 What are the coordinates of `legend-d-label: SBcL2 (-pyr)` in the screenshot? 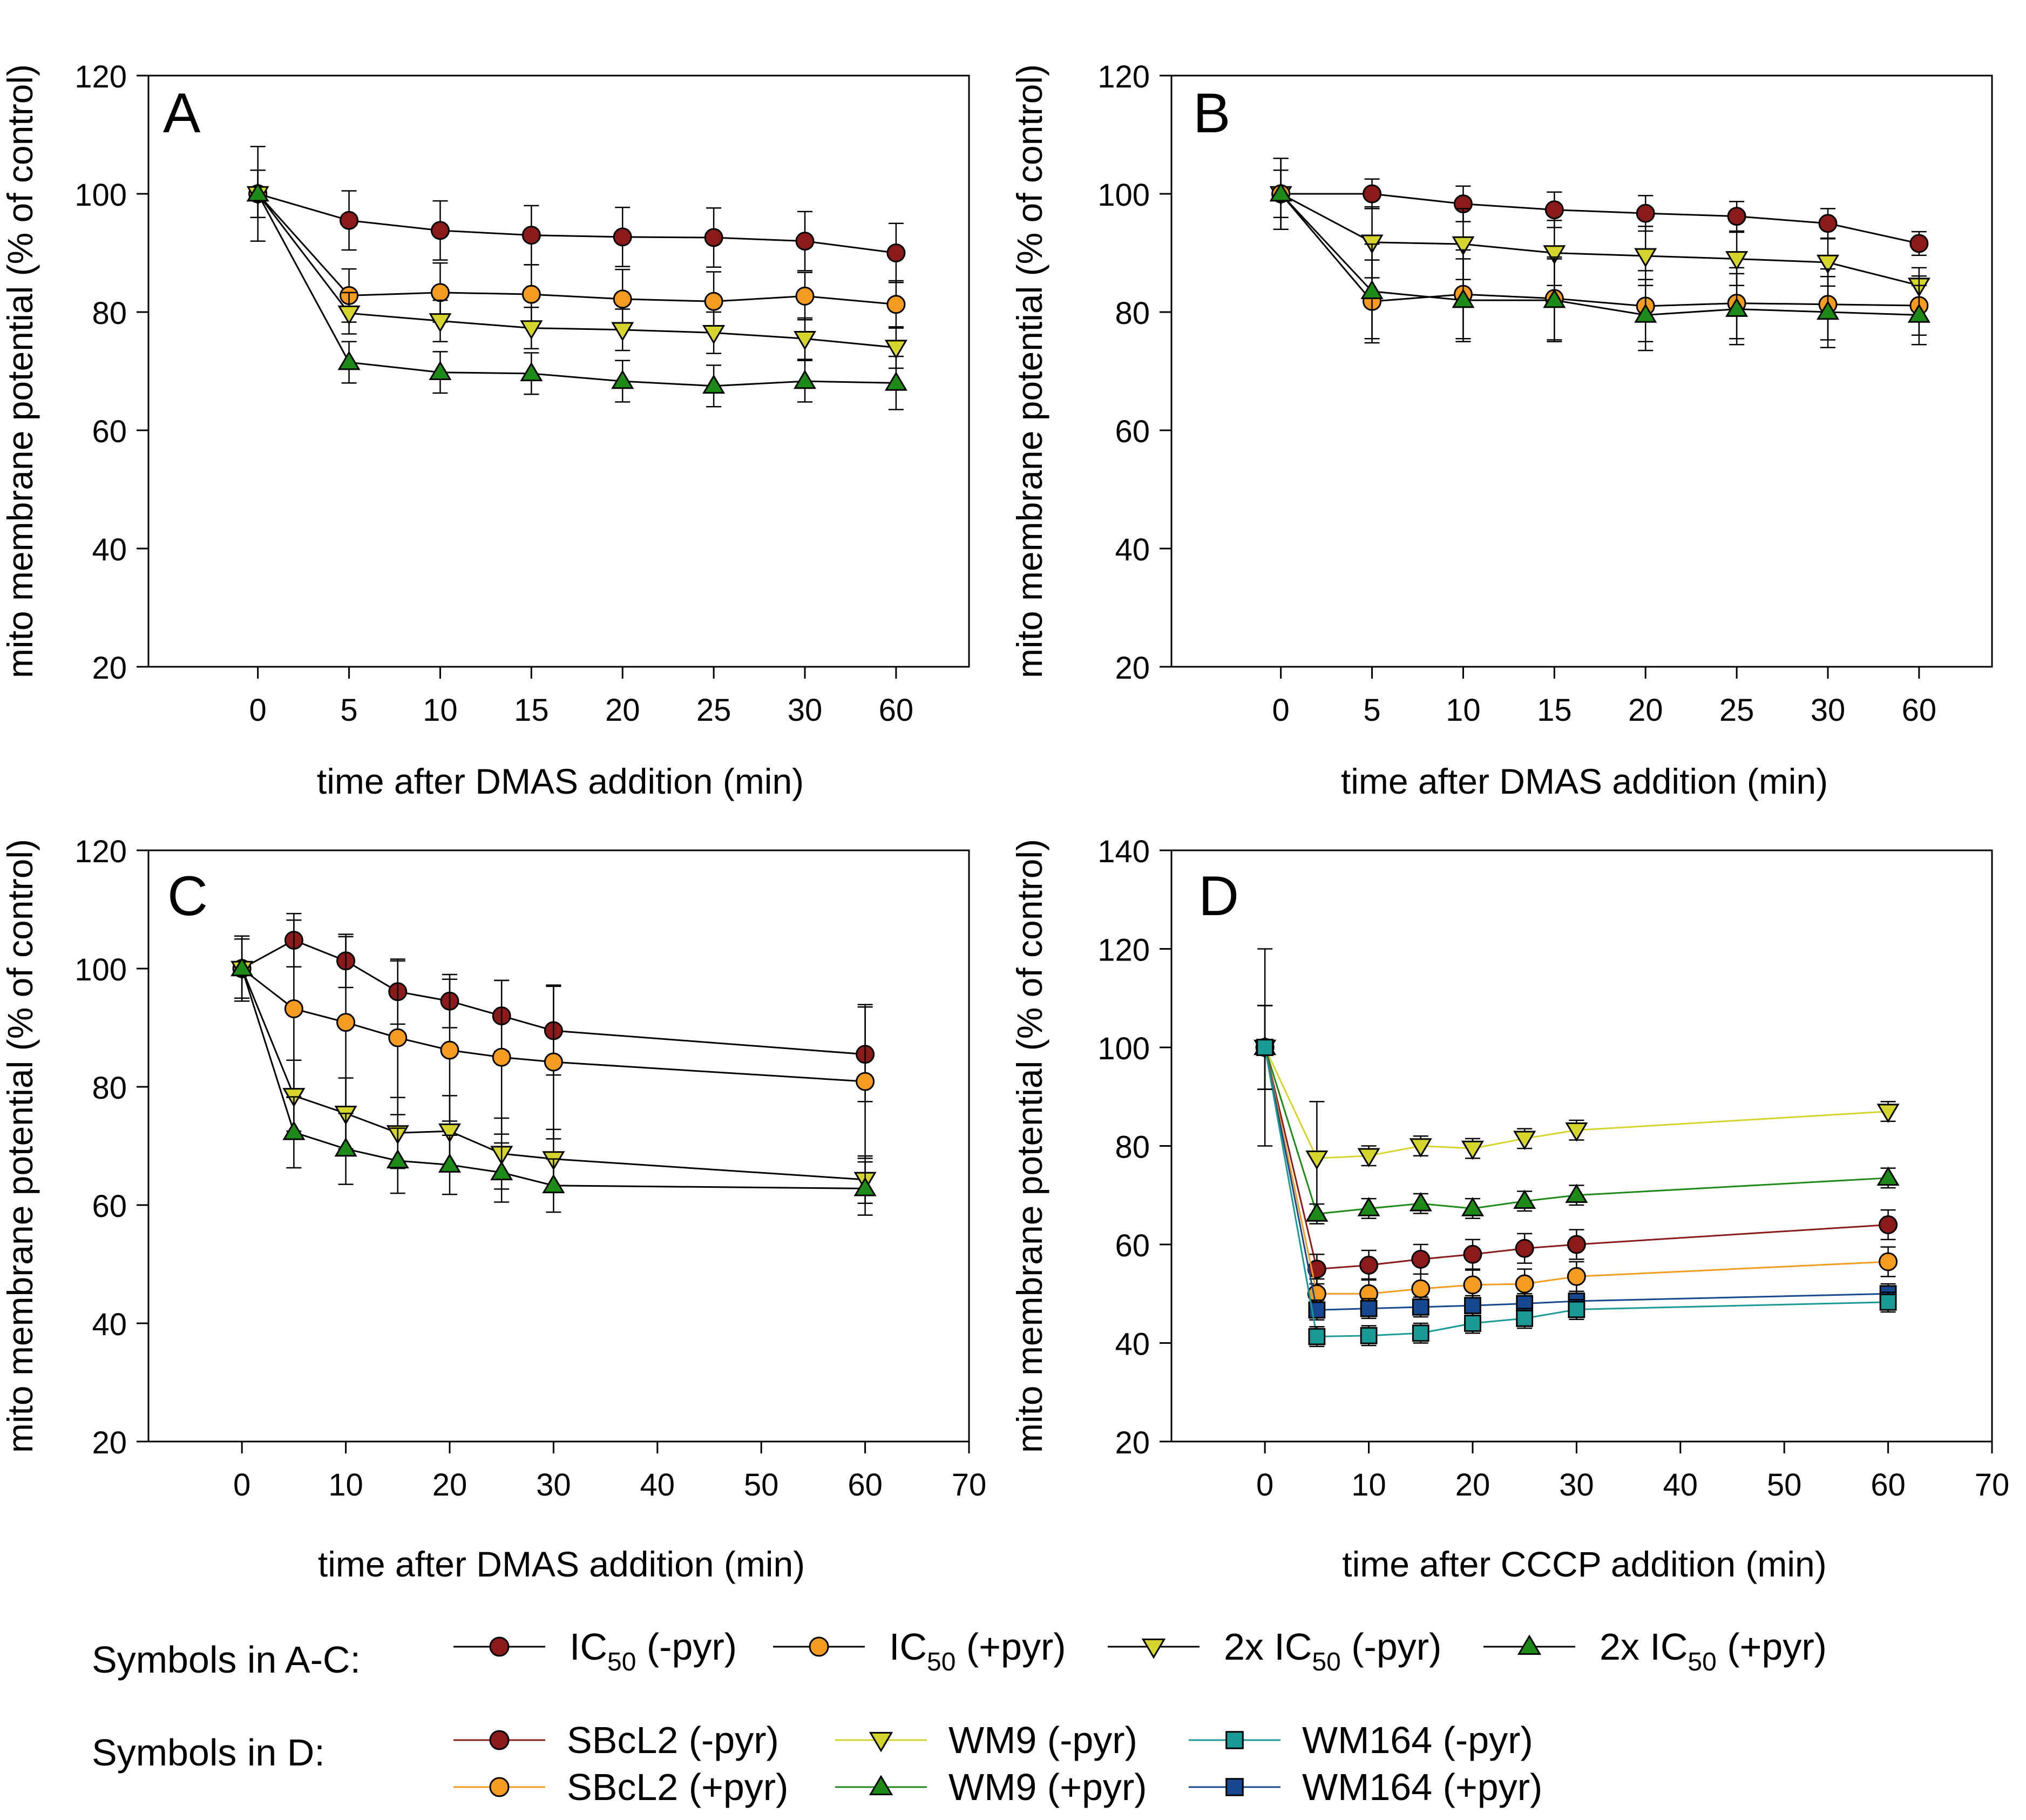 It's located at (673, 1740).